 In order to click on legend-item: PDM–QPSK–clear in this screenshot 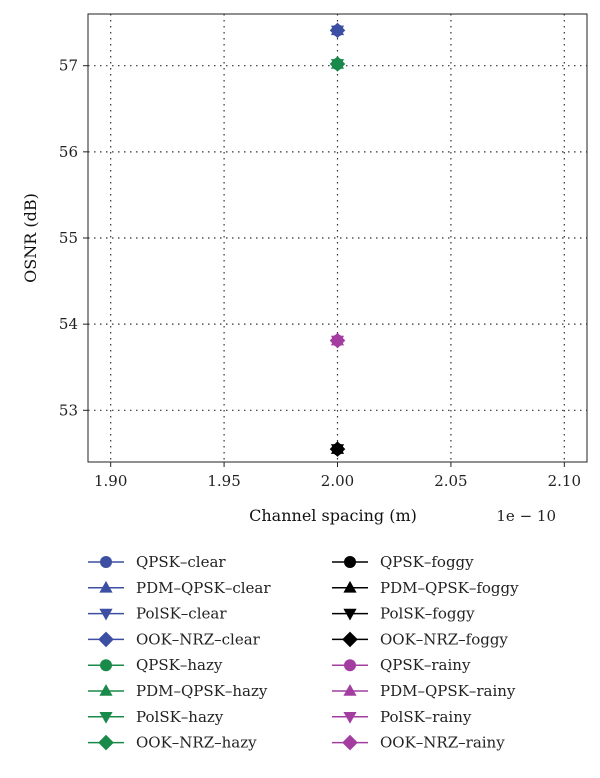, I will do `click(179, 588)`.